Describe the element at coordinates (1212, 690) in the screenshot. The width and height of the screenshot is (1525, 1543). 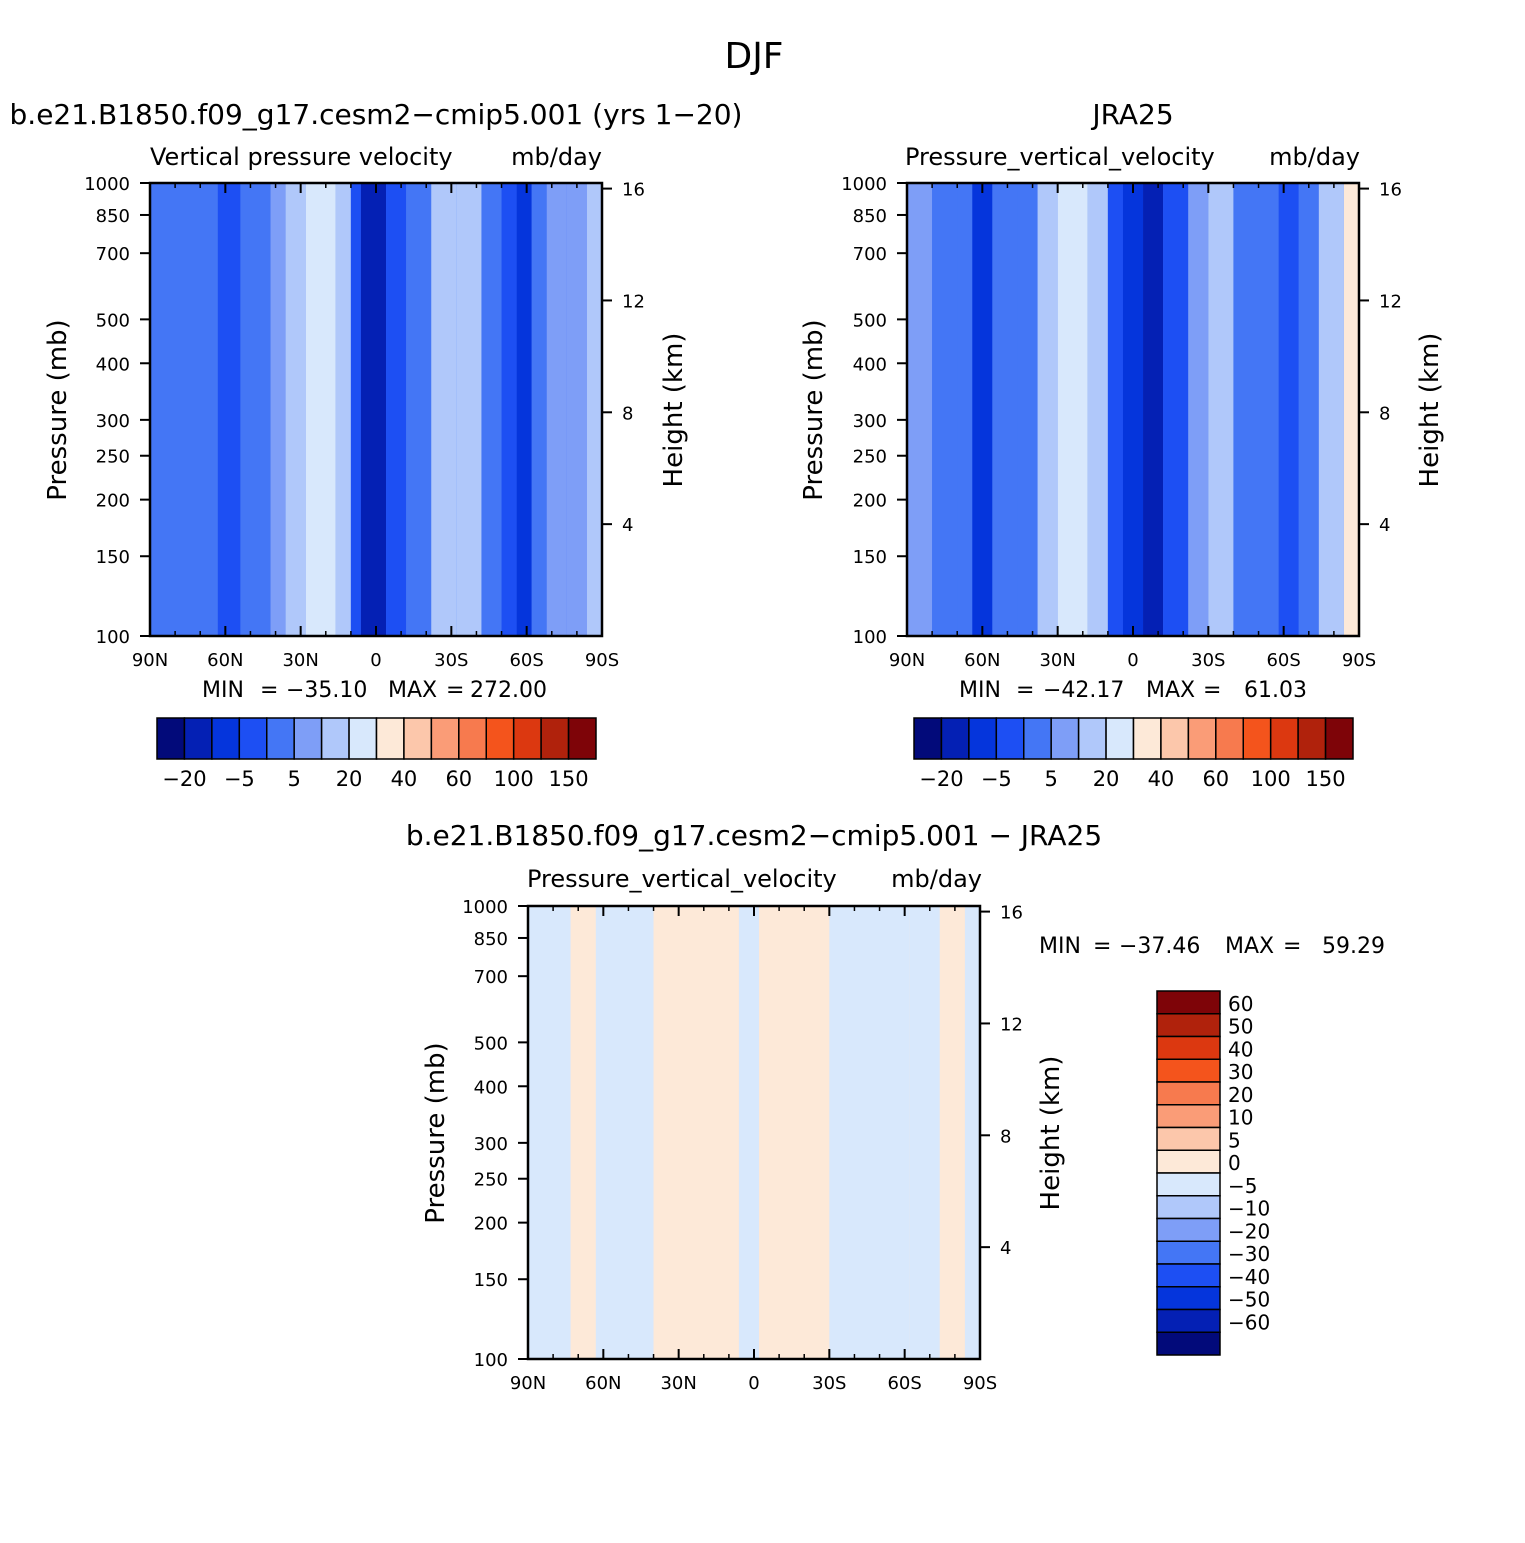
I see `panel-obs-max-eq: =` at that location.